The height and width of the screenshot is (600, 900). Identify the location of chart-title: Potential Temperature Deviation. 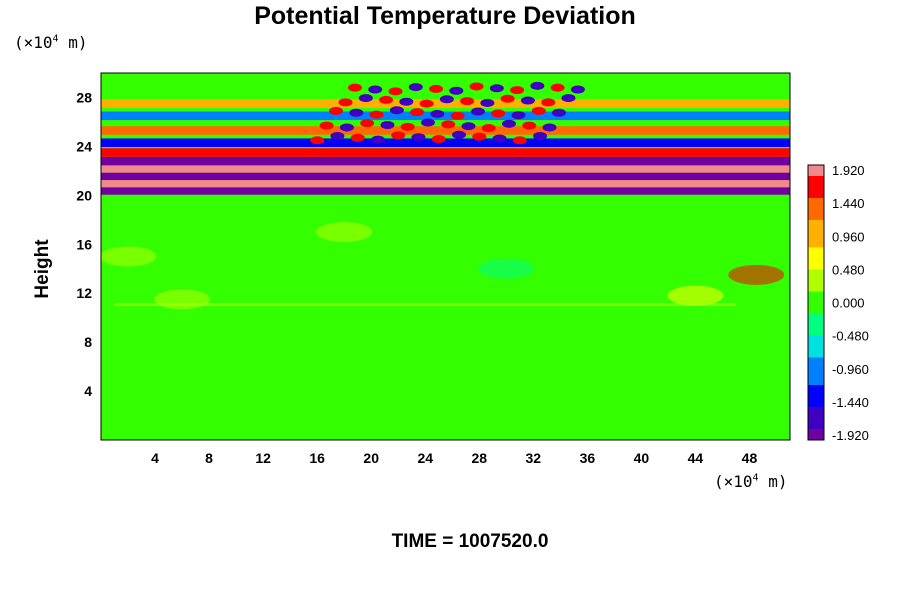
(445, 16).